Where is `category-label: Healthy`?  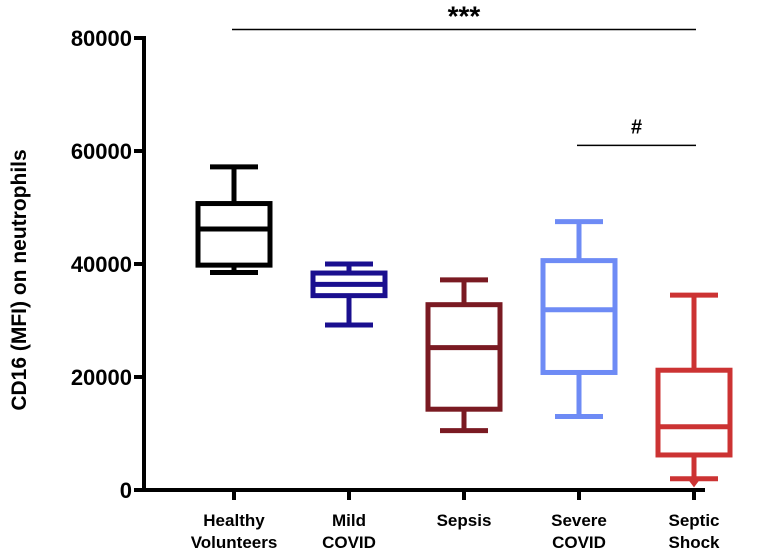 category-label: Healthy is located at coordinates (234, 520).